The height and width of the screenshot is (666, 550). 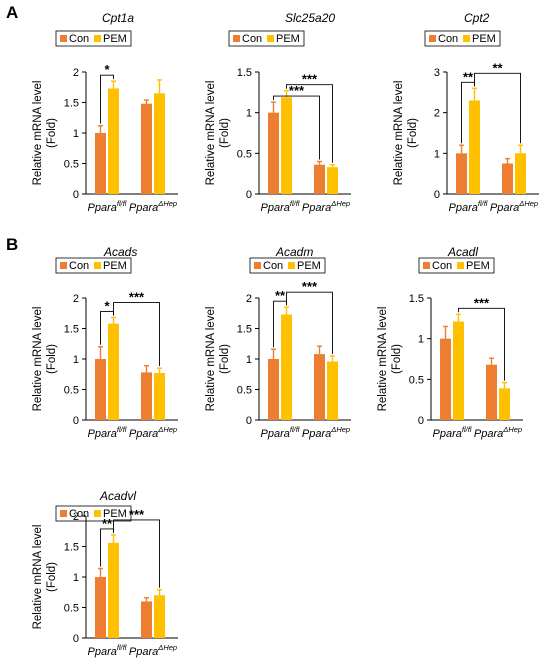 What do you see at coordinates (477, 18) in the screenshot?
I see `chart-title: Cpt2` at bounding box center [477, 18].